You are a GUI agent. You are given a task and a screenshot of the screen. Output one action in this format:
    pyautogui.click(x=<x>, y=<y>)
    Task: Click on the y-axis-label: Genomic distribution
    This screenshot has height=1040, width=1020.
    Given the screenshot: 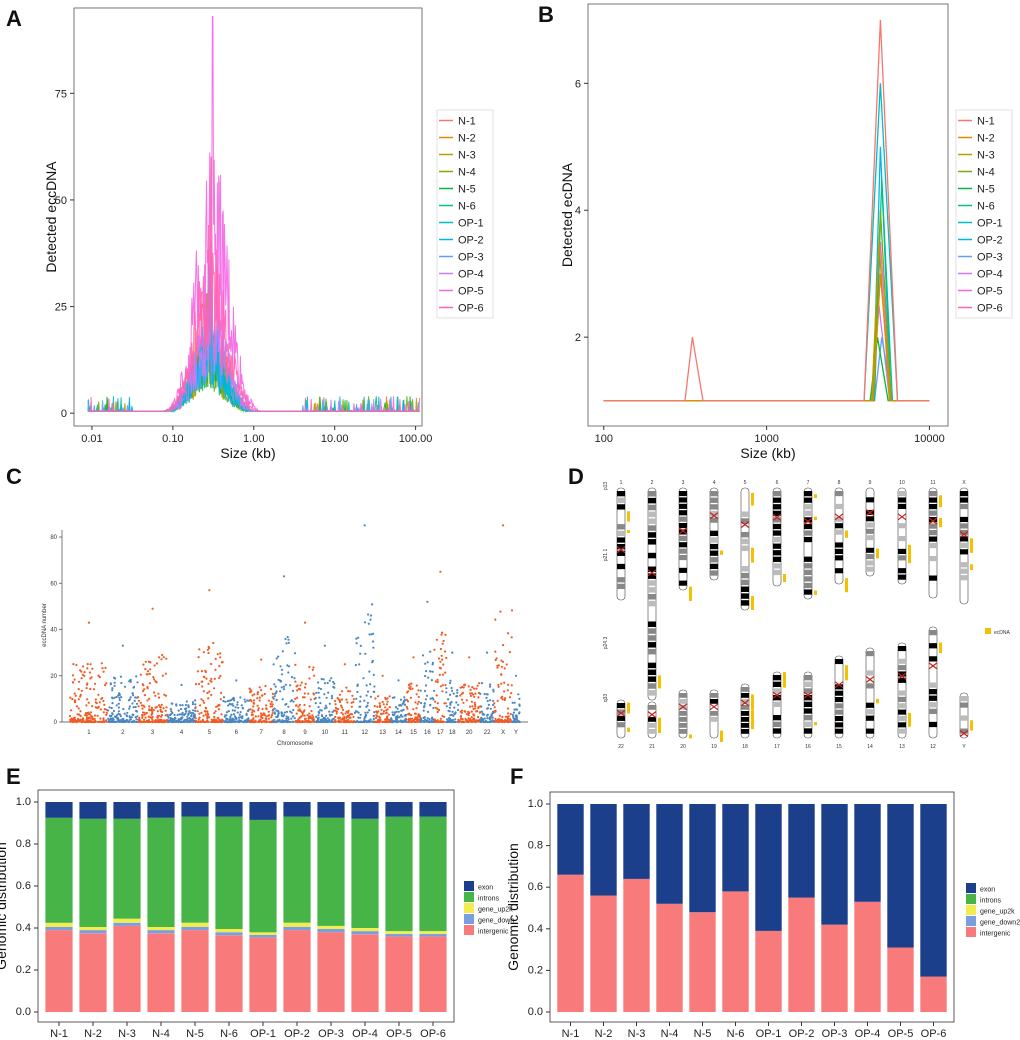 What is the action you would take?
    pyautogui.click(x=513, y=907)
    